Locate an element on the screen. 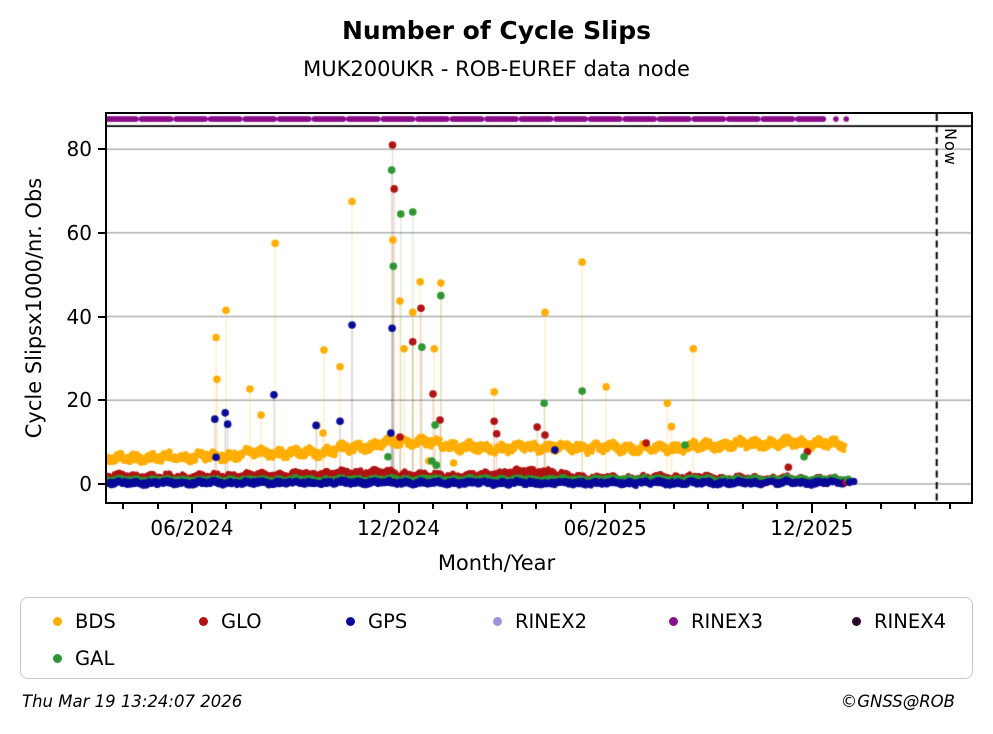  x-tick-label: 06/2024 is located at coordinates (192, 528).